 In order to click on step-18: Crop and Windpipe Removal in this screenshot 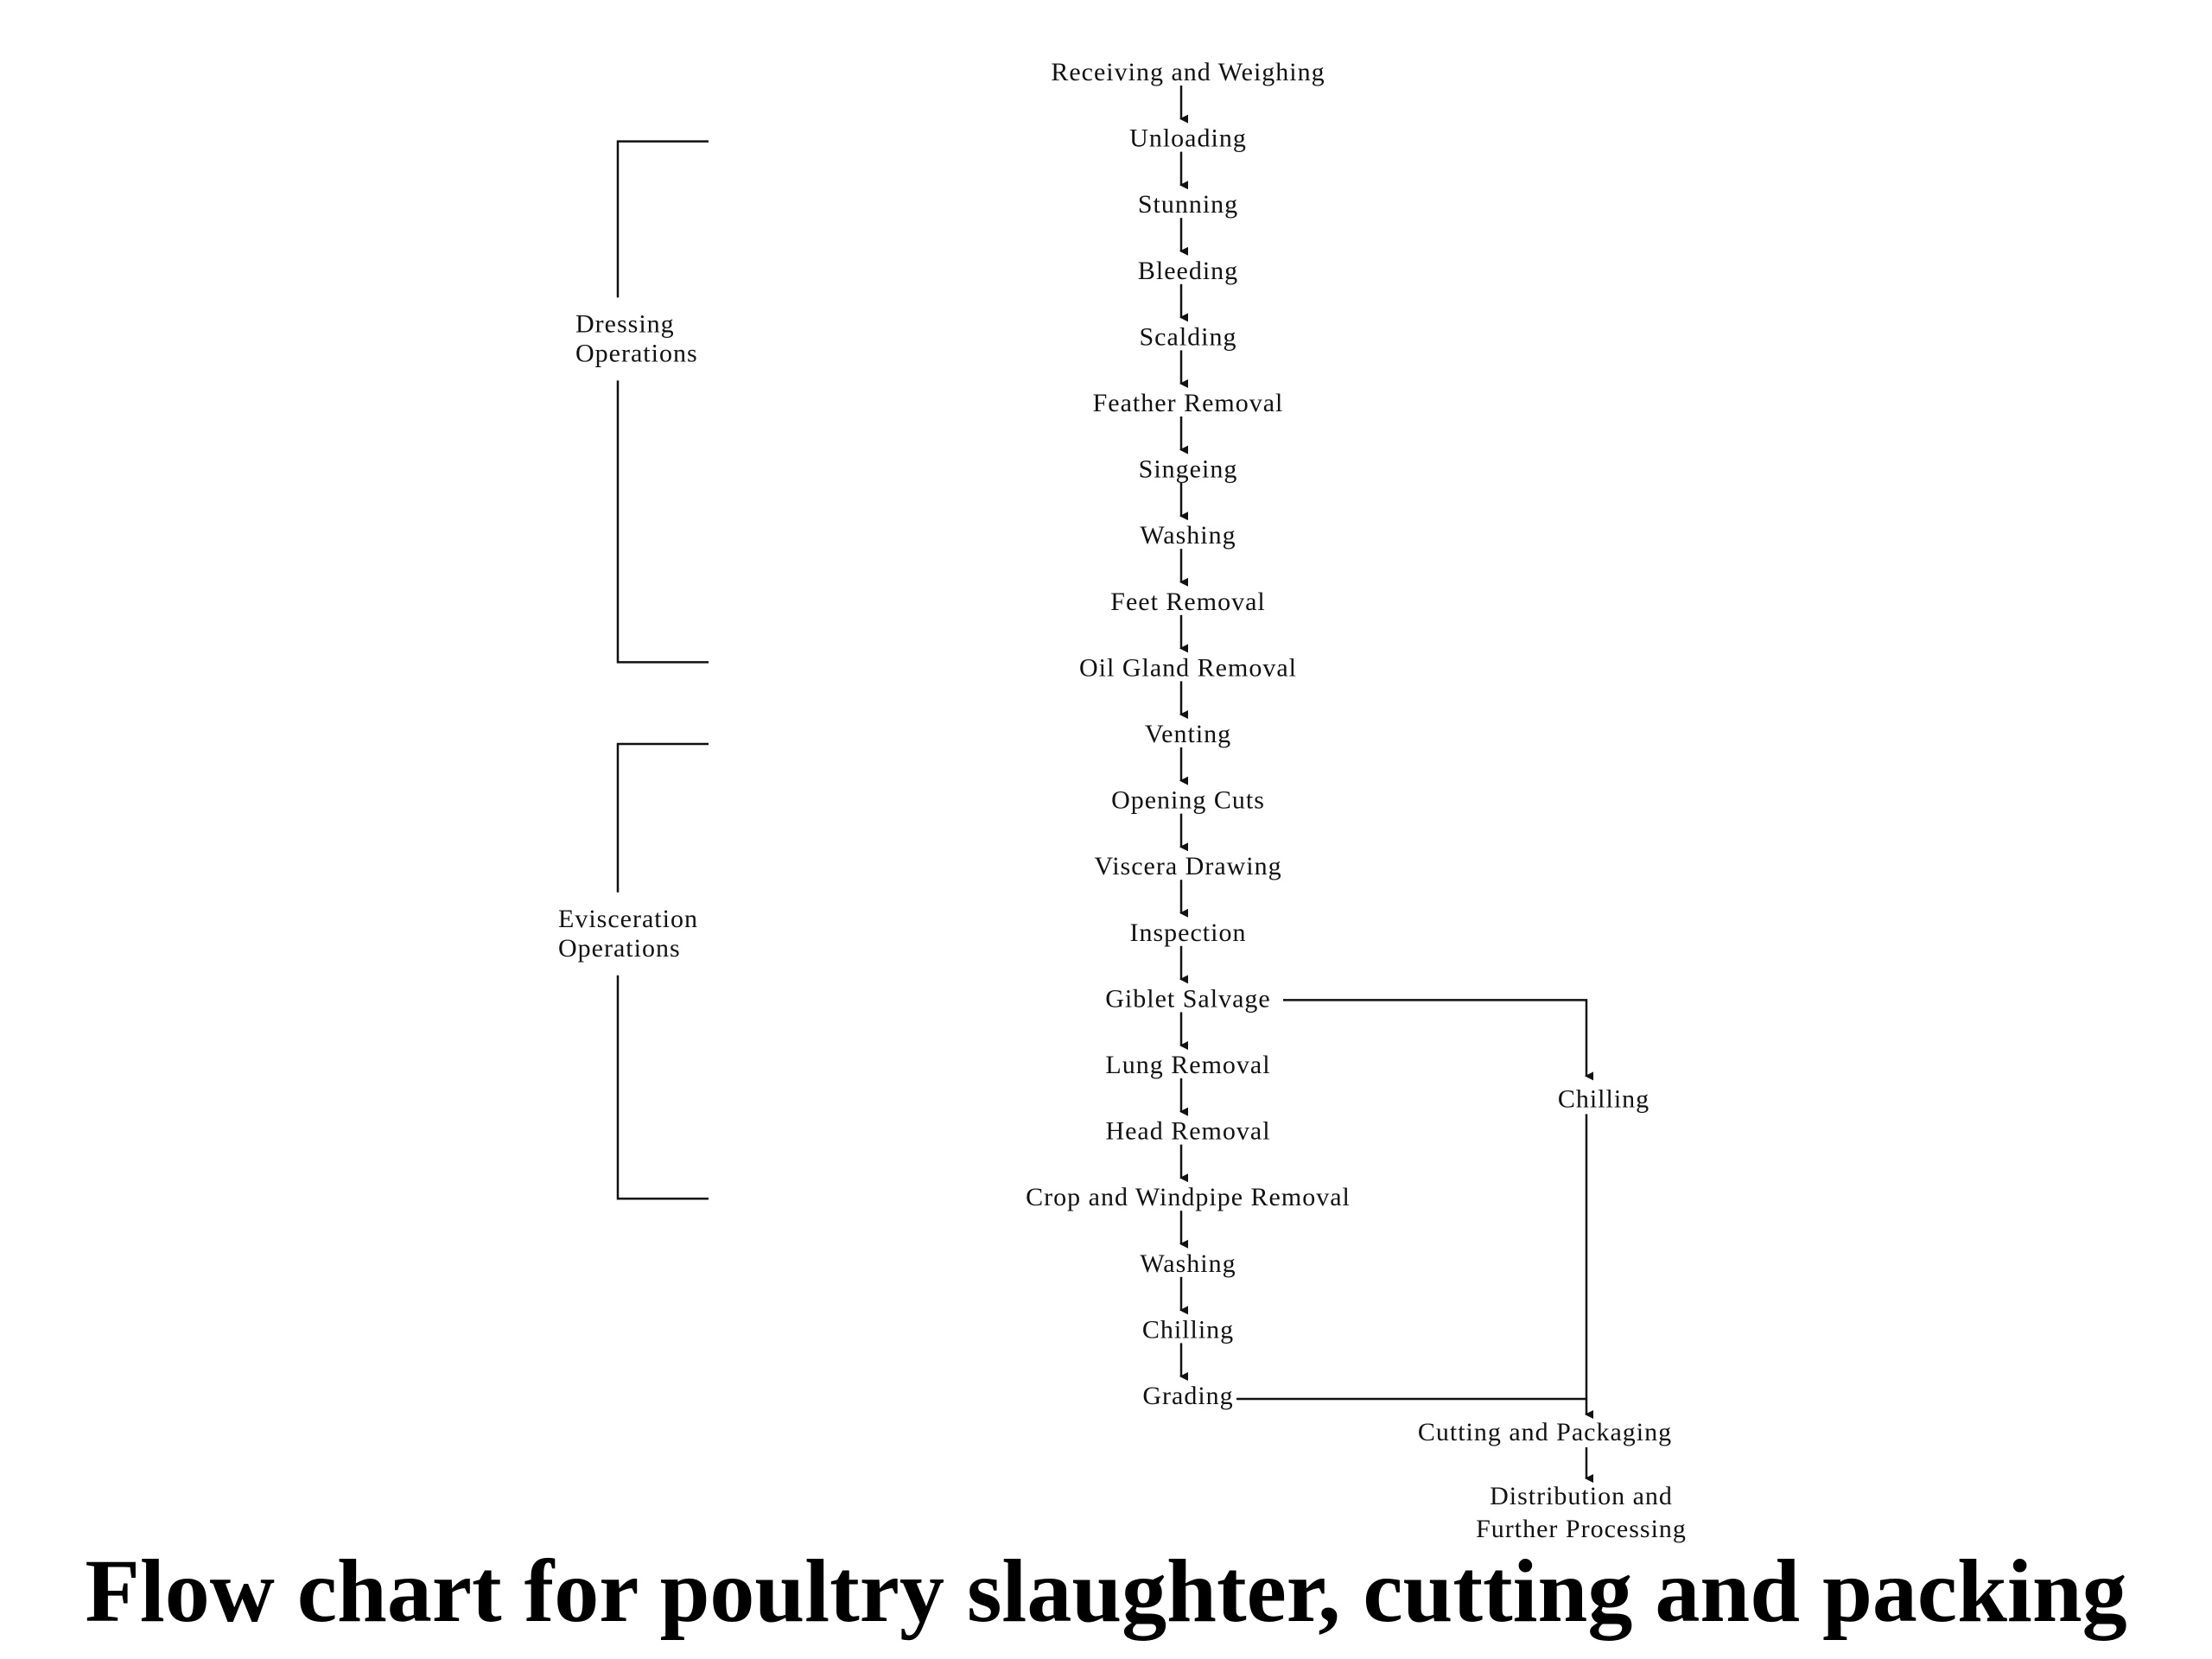, I will do `click(1188, 1197)`.